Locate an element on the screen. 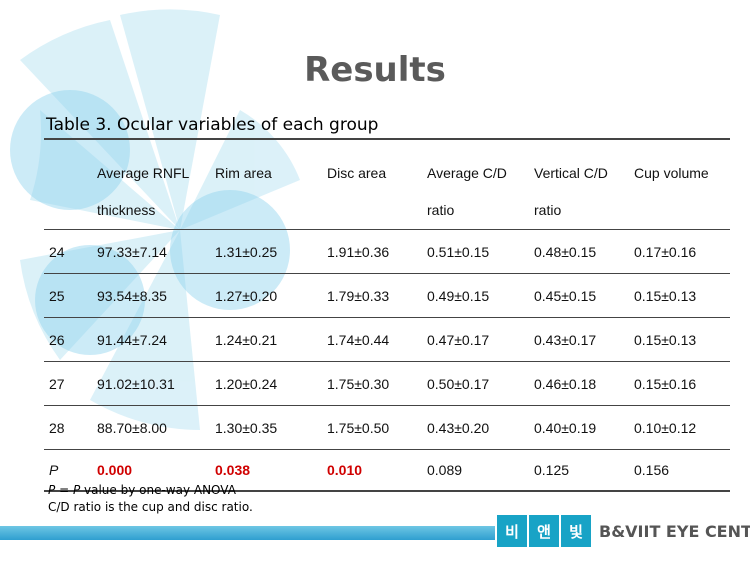 The height and width of the screenshot is (562, 750). table-cell: 0.15±0.16 is located at coordinates (679, 383).